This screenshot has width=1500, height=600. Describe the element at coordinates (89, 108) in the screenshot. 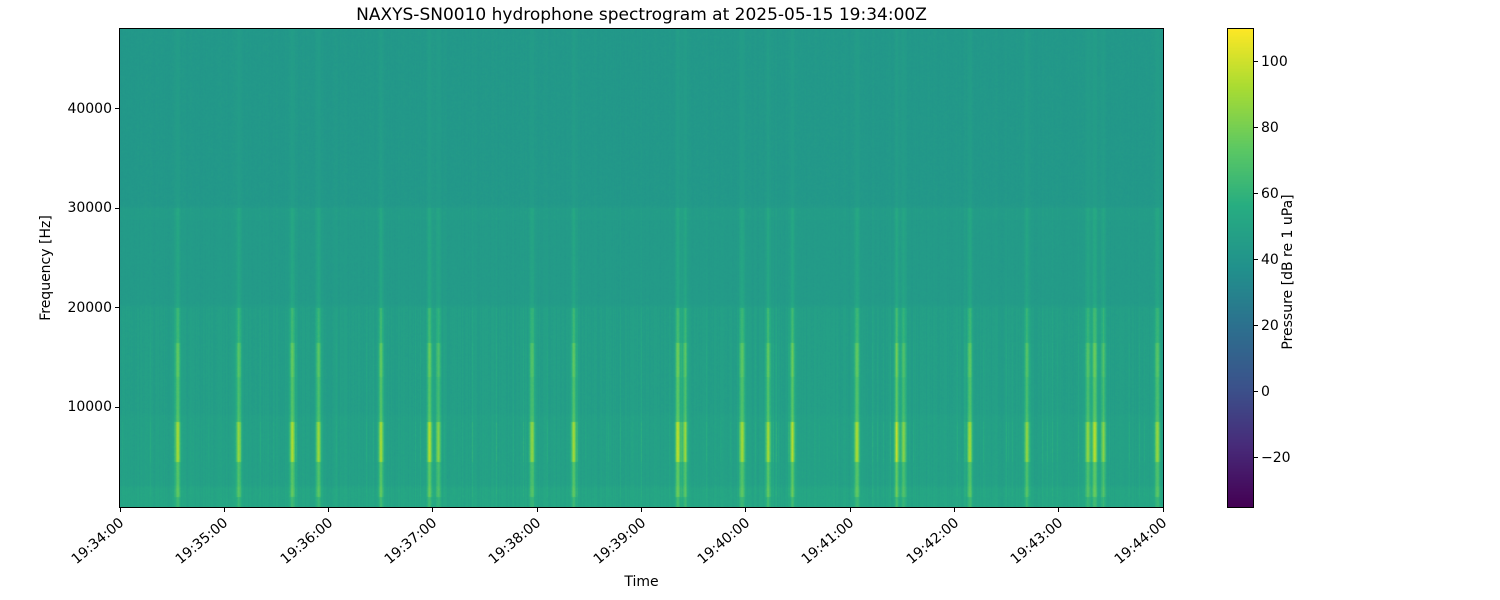

I see `y-tick-label: 40000` at that location.